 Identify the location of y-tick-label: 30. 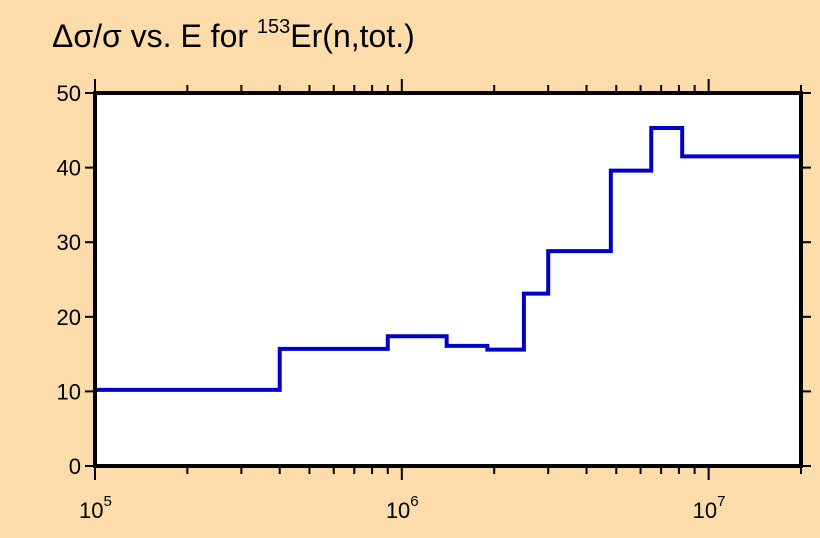
(69, 242).